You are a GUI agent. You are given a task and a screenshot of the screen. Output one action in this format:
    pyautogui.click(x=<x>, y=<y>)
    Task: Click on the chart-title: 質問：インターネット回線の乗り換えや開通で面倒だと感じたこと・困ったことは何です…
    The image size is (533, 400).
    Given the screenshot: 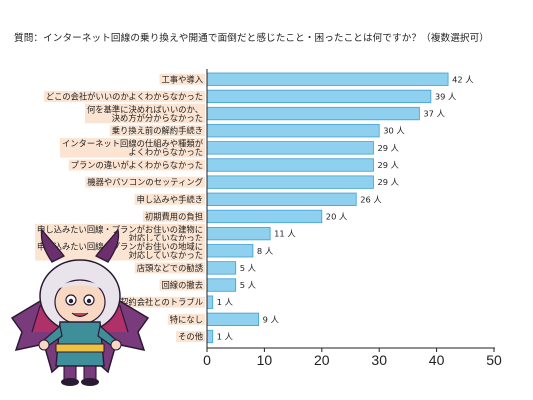 What is the action you would take?
    pyautogui.click(x=251, y=38)
    